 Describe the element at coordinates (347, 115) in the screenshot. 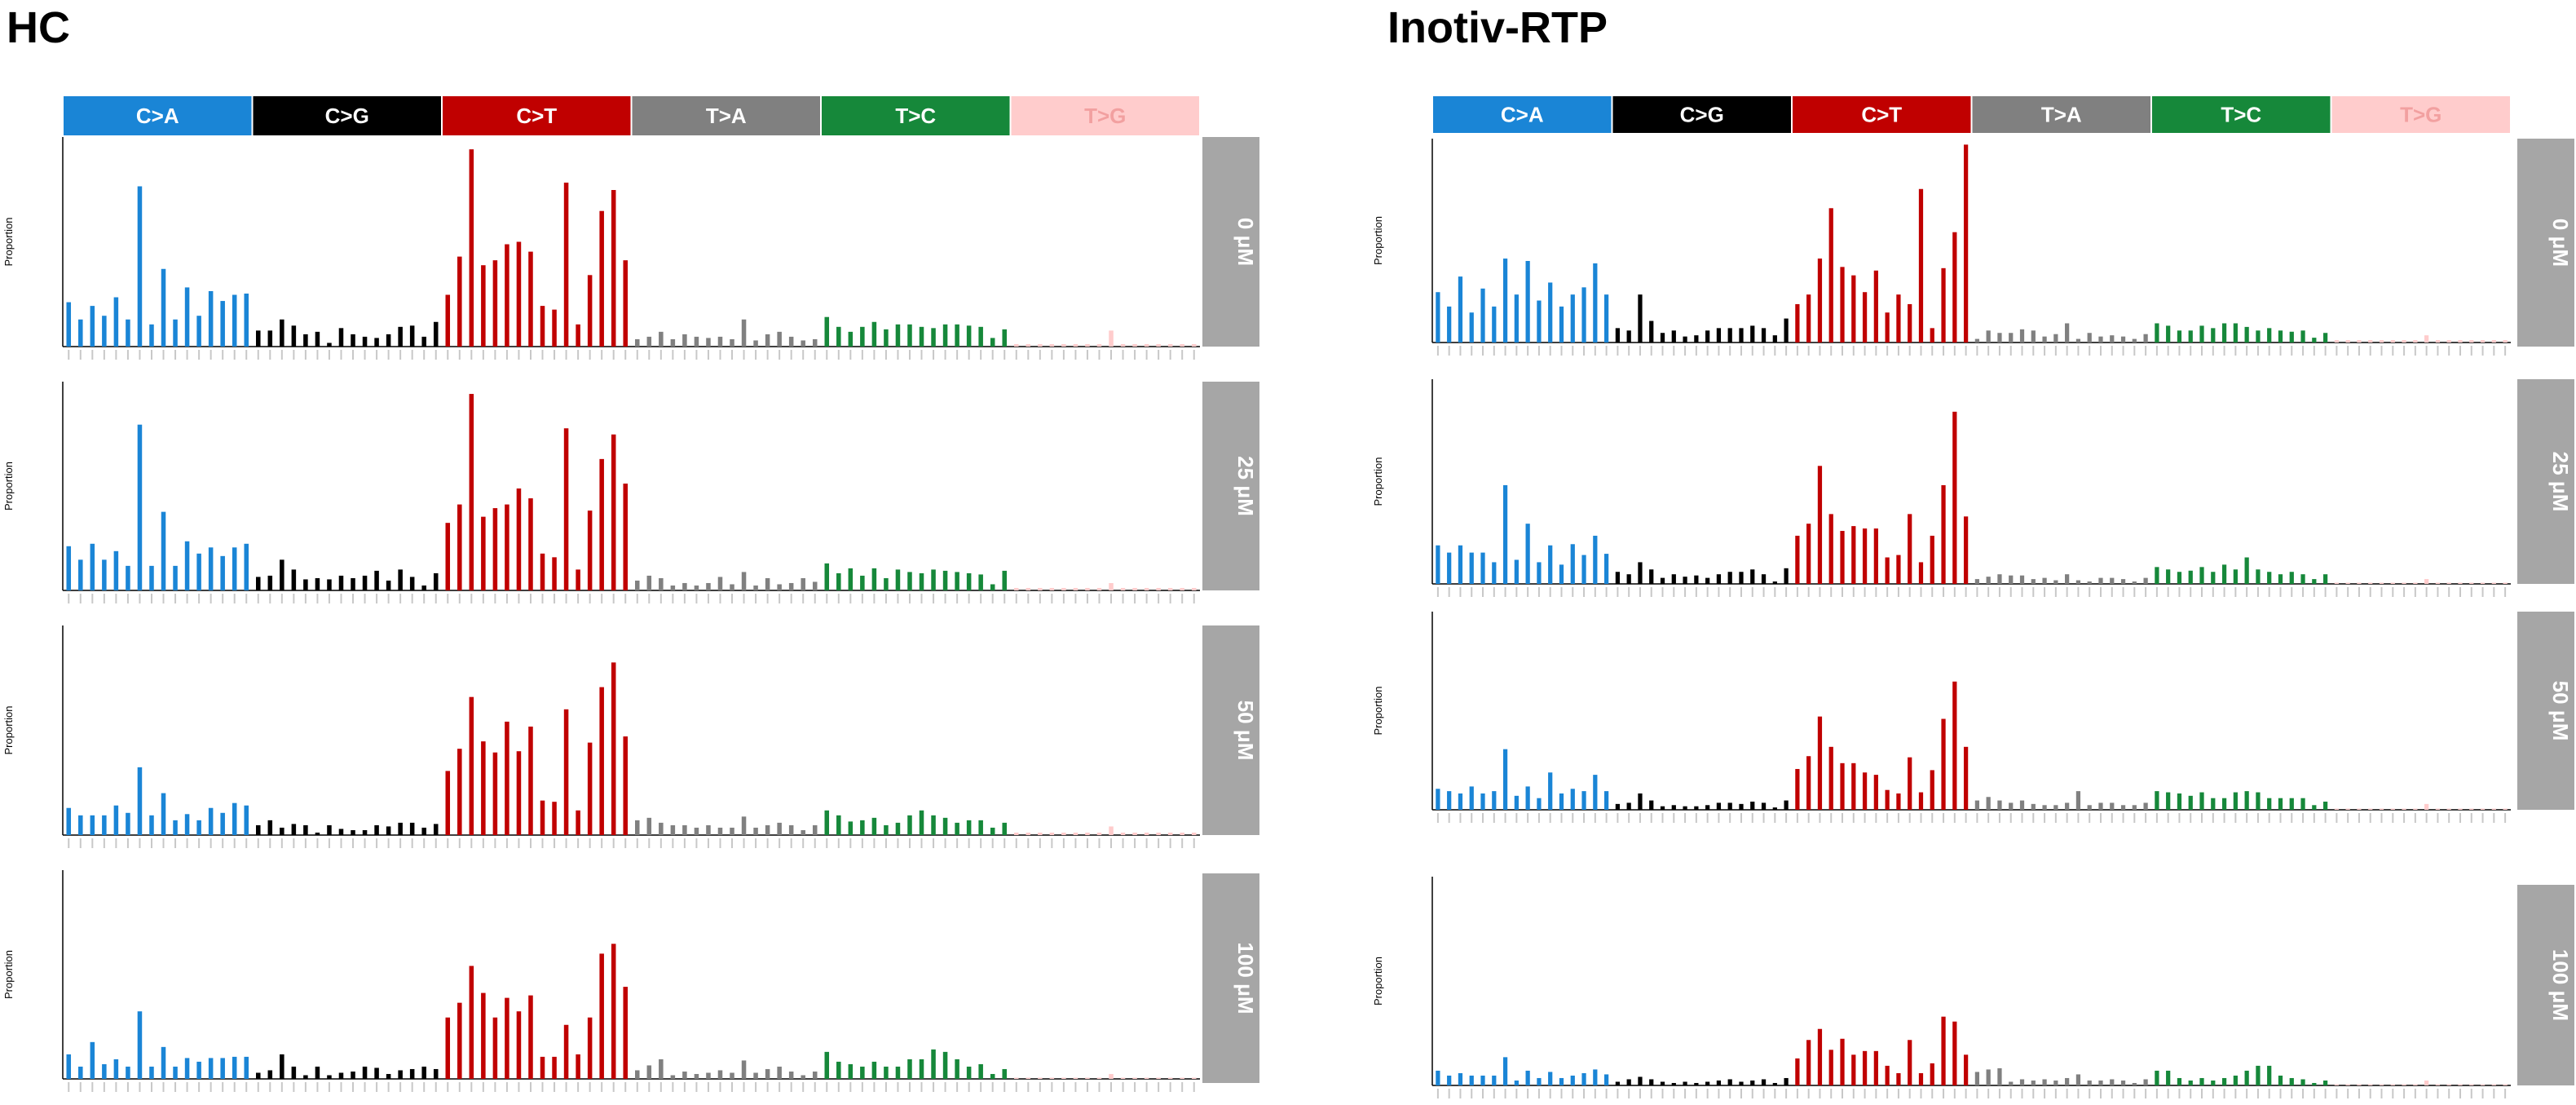

I see `category-header-c-to-g` at that location.